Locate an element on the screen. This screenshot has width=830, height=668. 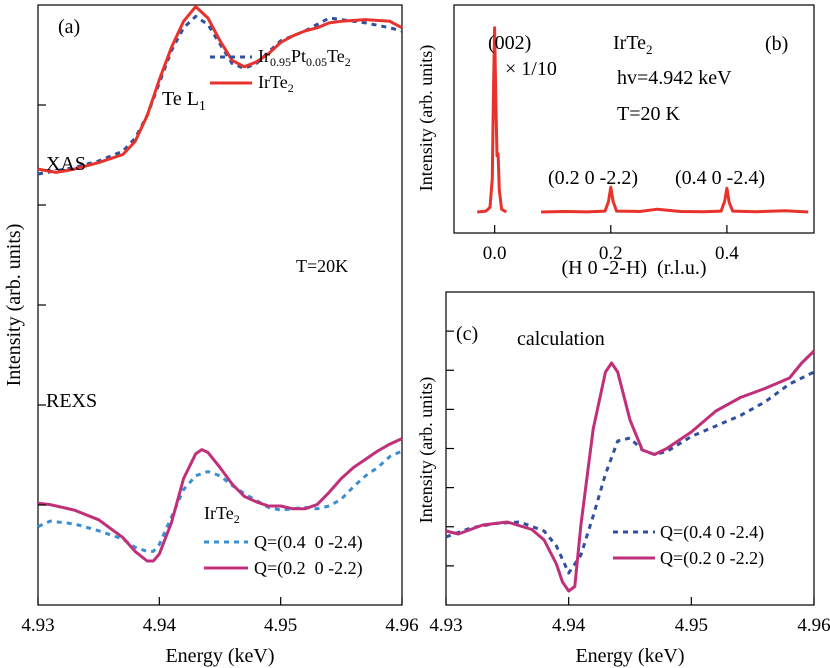
panel-c-xtick-label: 4.95 is located at coordinates (691, 625).